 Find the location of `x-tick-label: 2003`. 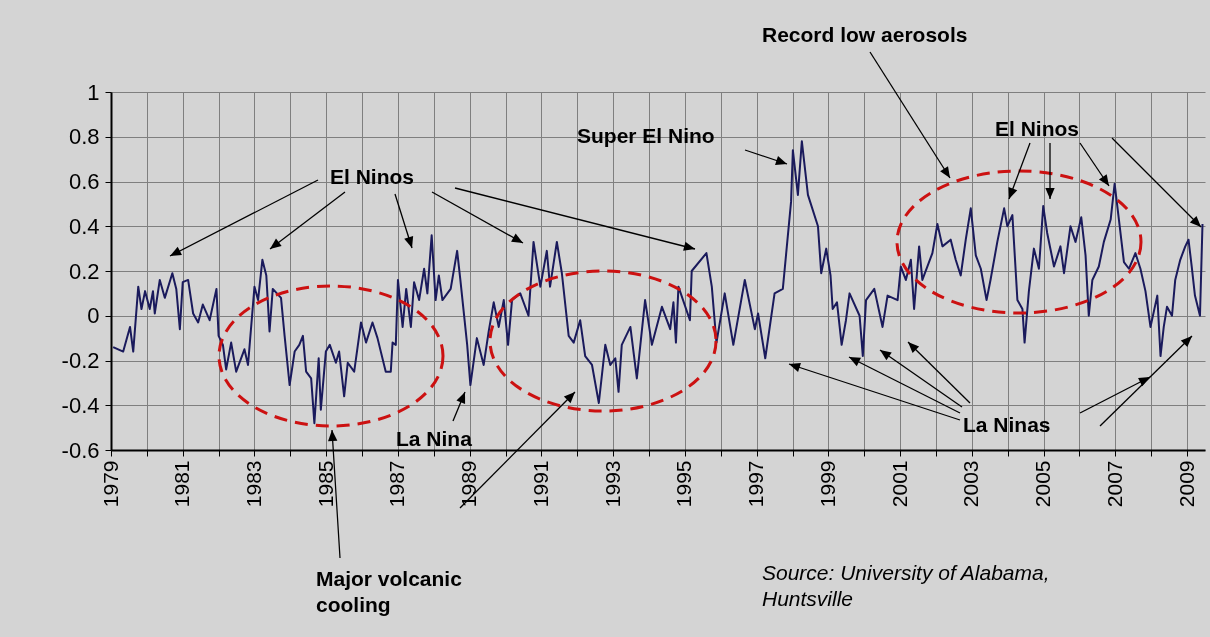

x-tick-label: 2003 is located at coordinates (971, 484).